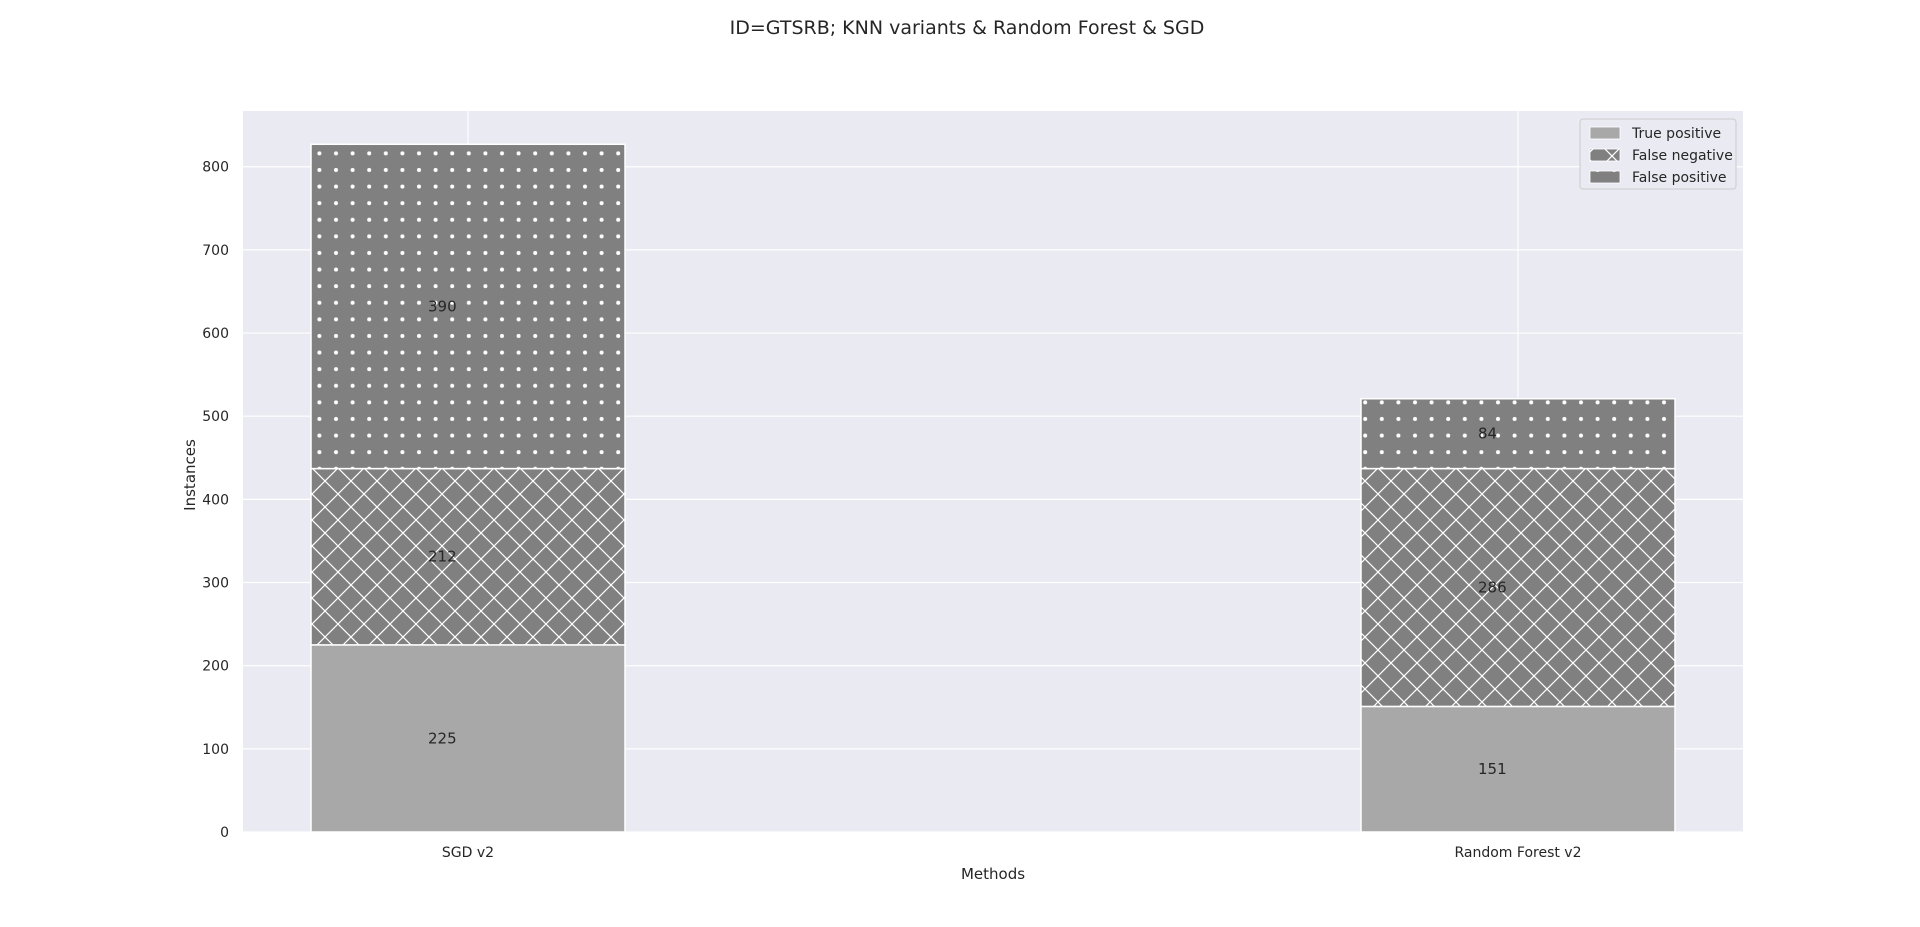 This screenshot has width=1920, height=927. I want to click on bar-value-label: 151, so click(1492, 769).